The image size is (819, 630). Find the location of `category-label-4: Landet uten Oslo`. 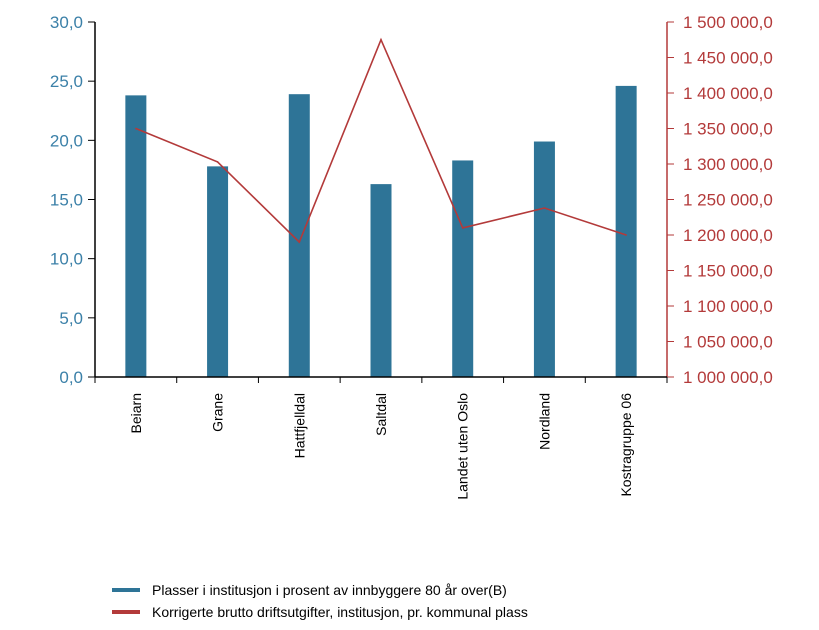

category-label-4: Landet uten Oslo is located at coordinates (463, 446).